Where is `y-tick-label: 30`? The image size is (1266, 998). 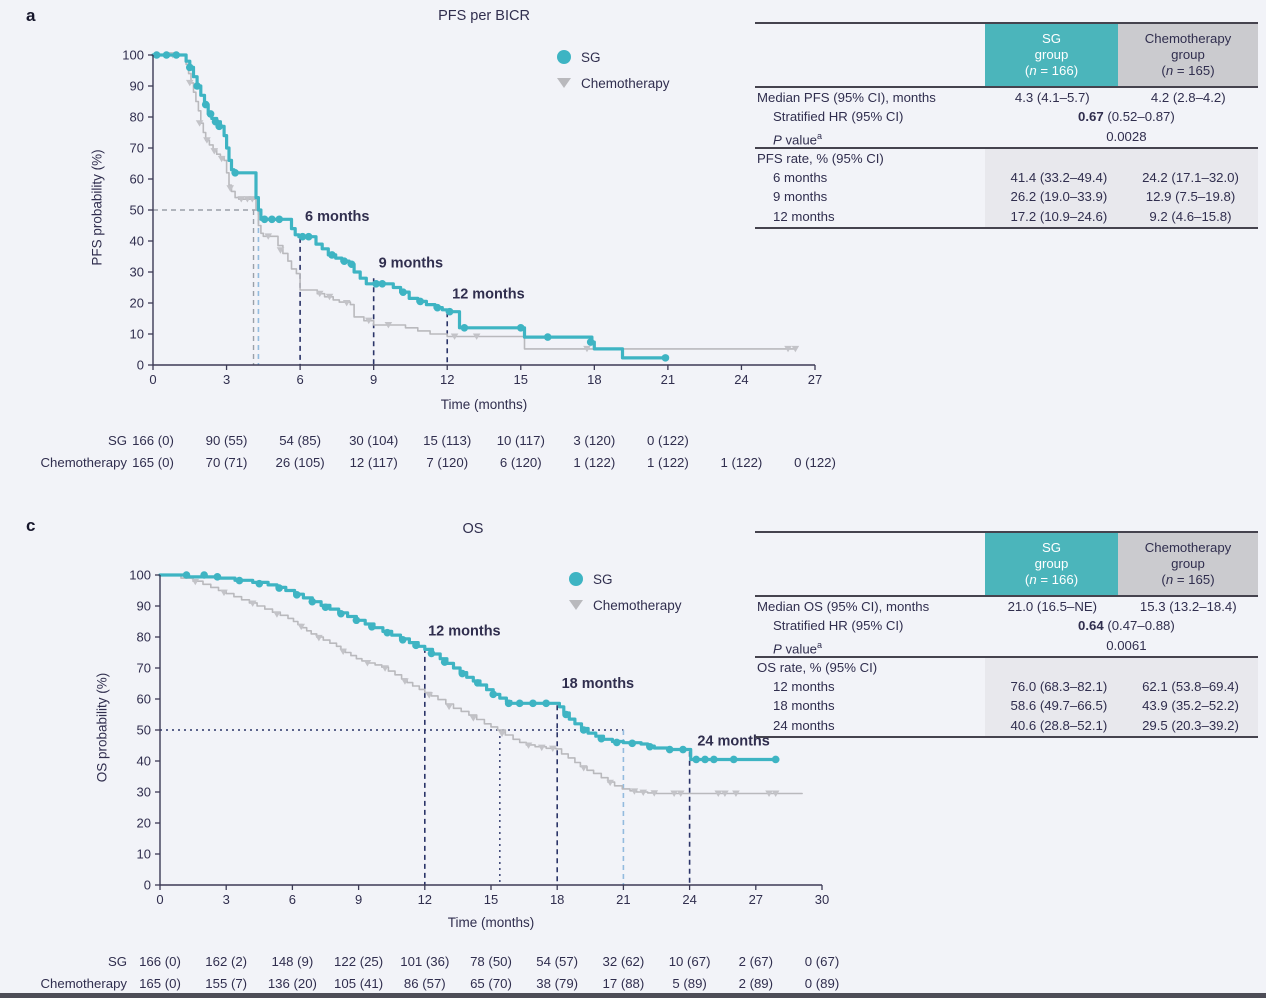 y-tick-label: 30 is located at coordinates (144, 792).